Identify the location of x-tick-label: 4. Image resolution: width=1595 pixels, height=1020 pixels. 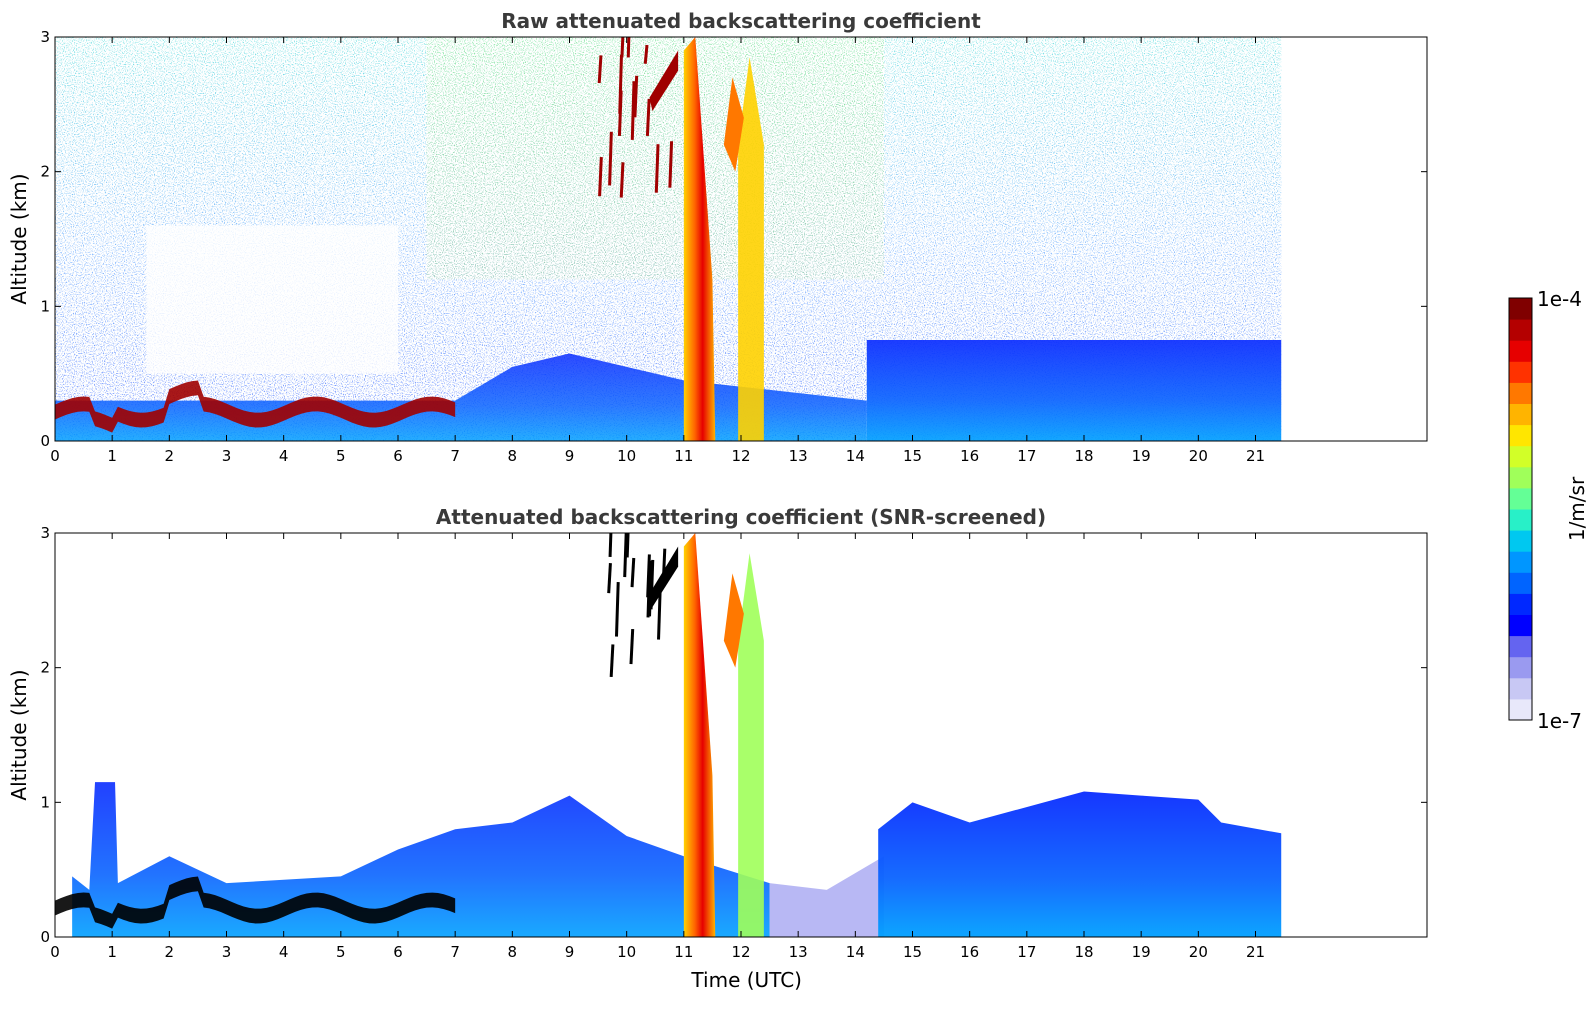
(284, 952).